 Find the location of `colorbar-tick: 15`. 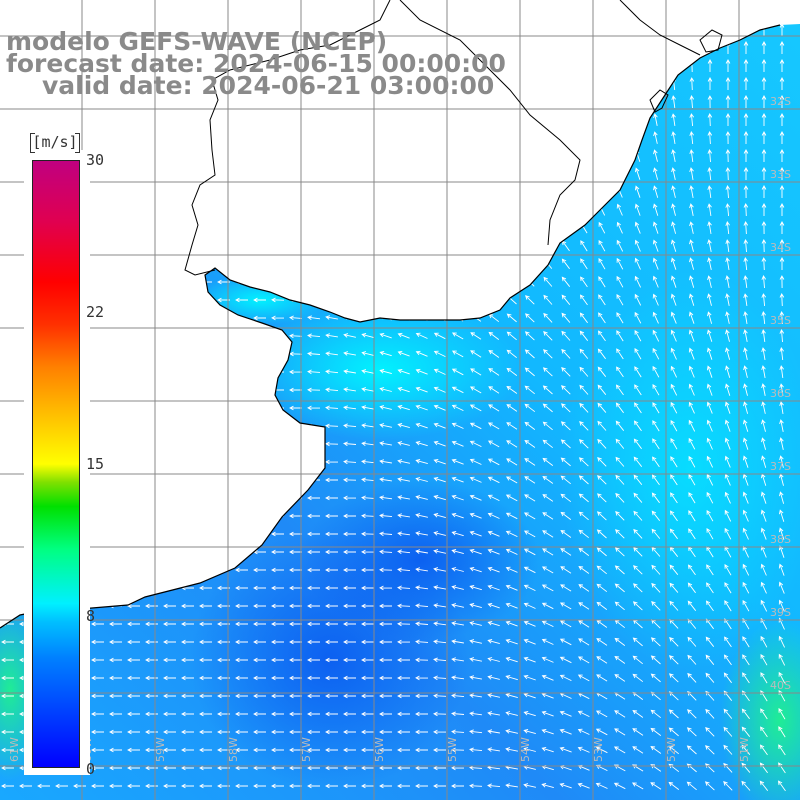

colorbar-tick: 15 is located at coordinates (95, 464).